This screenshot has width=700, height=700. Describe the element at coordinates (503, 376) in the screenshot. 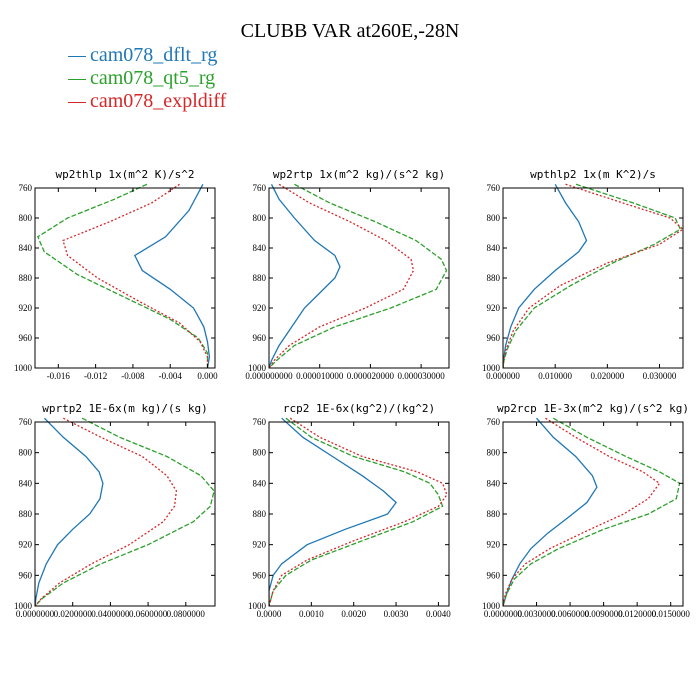

I see `x-tick-label: 0.000000` at that location.